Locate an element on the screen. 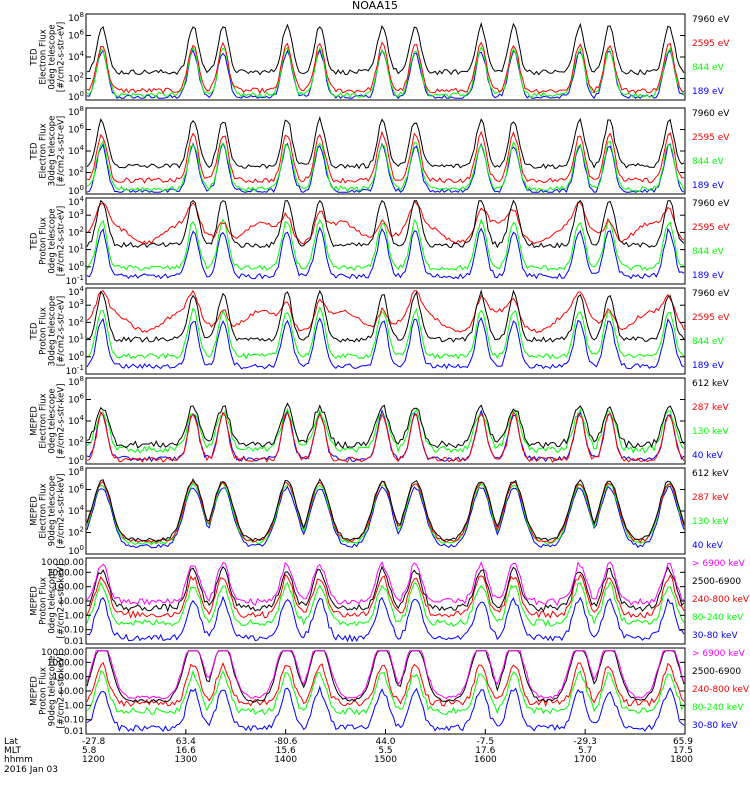  x-tick-label-mlt: 16.6 is located at coordinates (186, 751).